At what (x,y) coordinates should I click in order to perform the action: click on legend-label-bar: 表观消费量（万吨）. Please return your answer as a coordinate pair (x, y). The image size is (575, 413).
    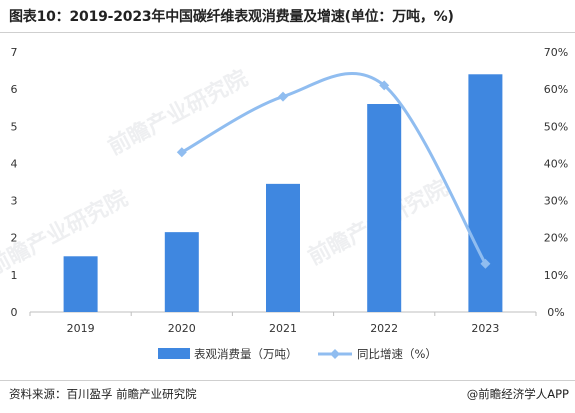
    Looking at the image, I should click on (246, 354).